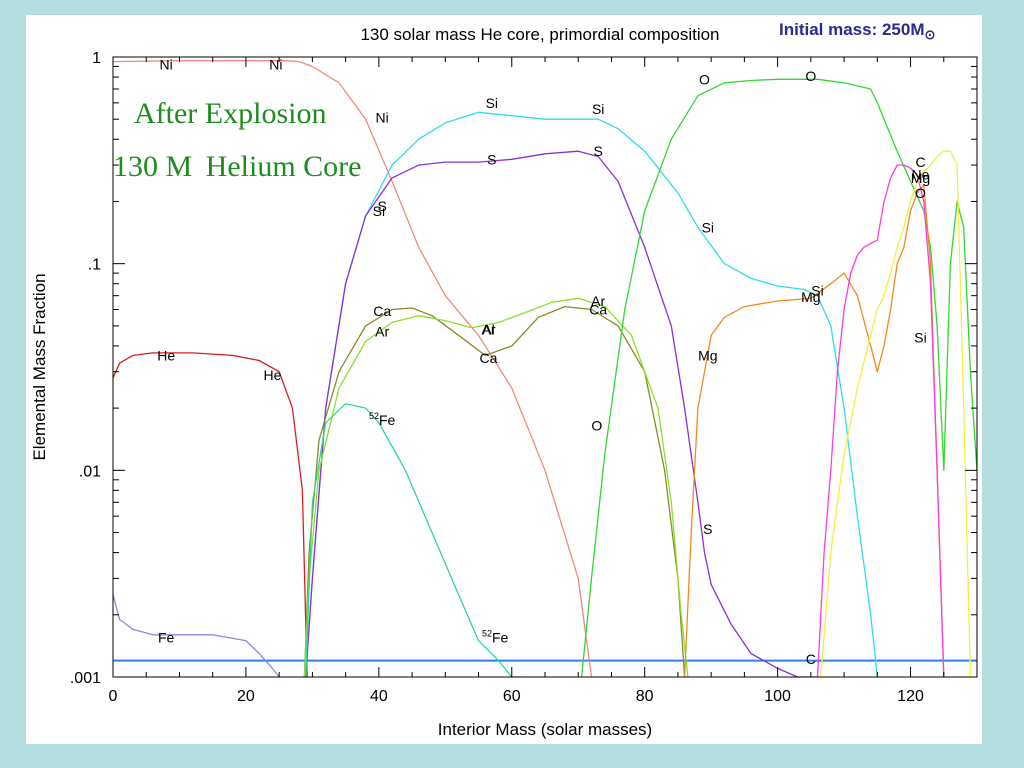 The image size is (1024, 768). I want to click on curve-label-ne: Ne, so click(921, 175).